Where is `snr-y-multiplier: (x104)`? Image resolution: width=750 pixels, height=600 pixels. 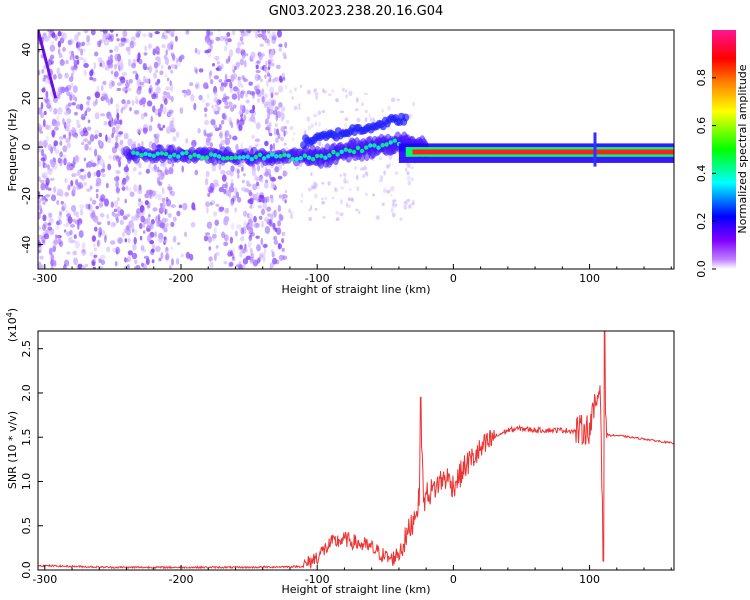
snr-y-multiplier: (x104) is located at coordinates (12, 325).